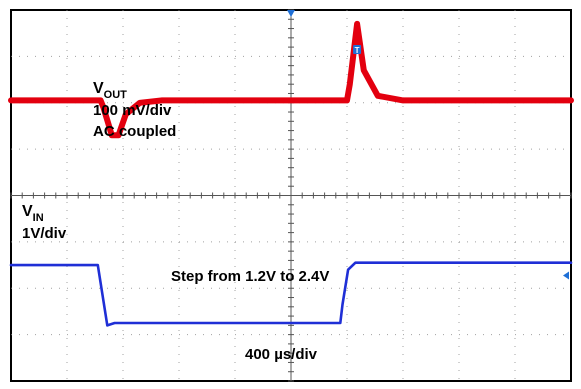 This screenshot has height=389, width=581. Describe the element at coordinates (566, 275) in the screenshot. I see `trigger-level-marker` at that location.